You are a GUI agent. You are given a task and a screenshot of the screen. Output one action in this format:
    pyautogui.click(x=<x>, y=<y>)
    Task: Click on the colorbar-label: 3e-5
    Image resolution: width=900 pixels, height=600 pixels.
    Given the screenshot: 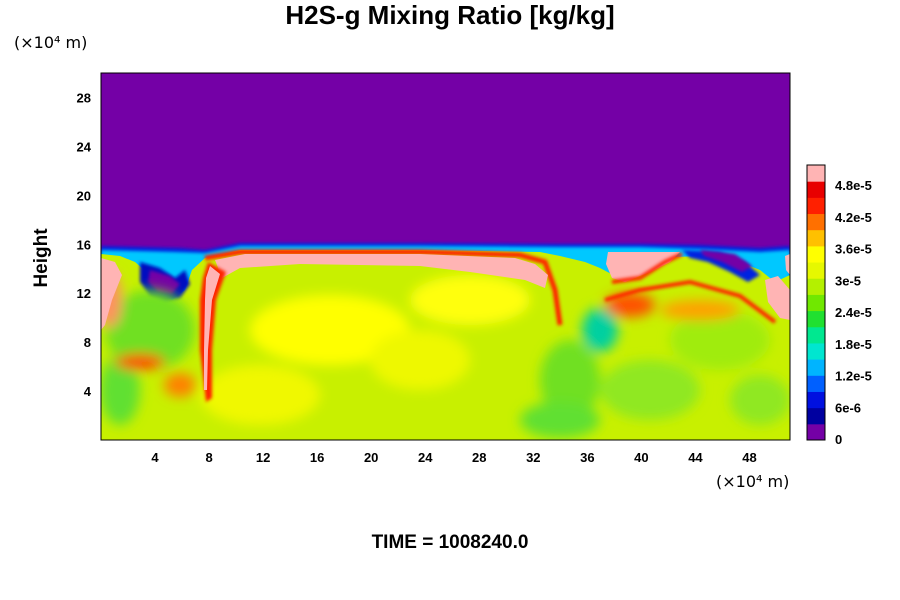 What is the action you would take?
    pyautogui.click(x=848, y=280)
    